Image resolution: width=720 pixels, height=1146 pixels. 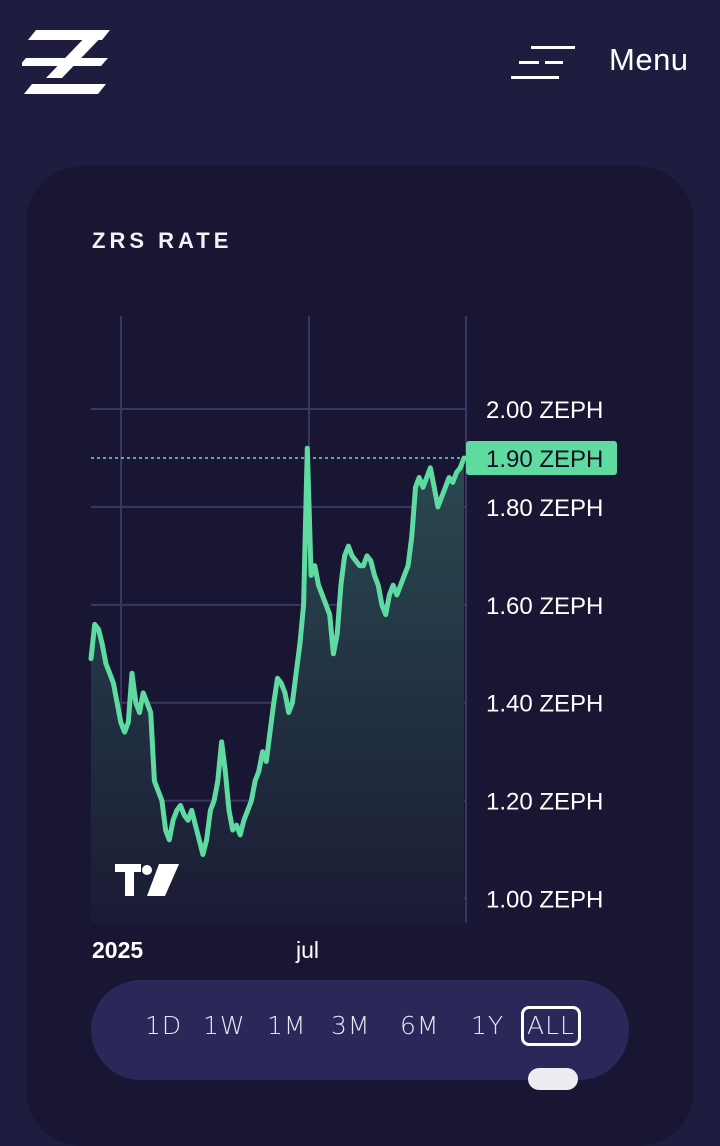 What do you see at coordinates (224, 1025) in the screenshot?
I see `range-button-1w: 1W` at bounding box center [224, 1025].